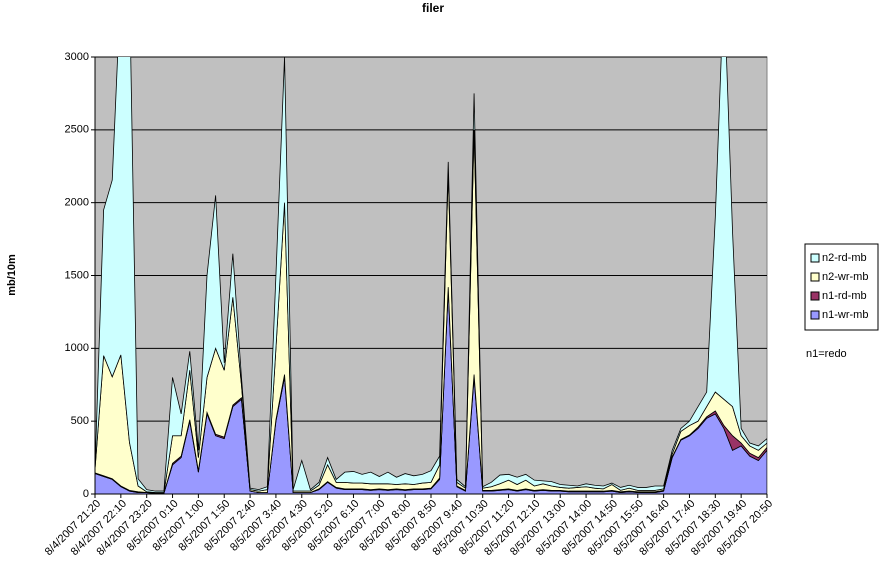 The width and height of the screenshot is (880, 576). Describe the element at coordinates (77, 348) in the screenshot. I see `y-tick-label: 1000` at that location.